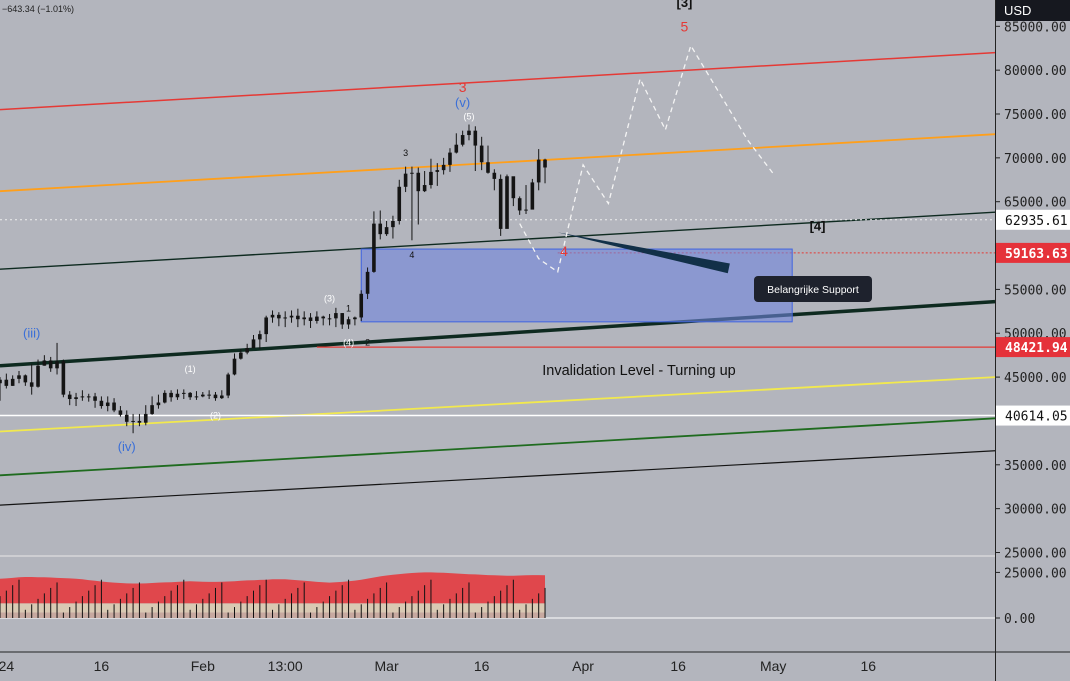 This screenshot has height=681, width=1070. I want to click on x-tick-label: Mar, so click(387, 666).